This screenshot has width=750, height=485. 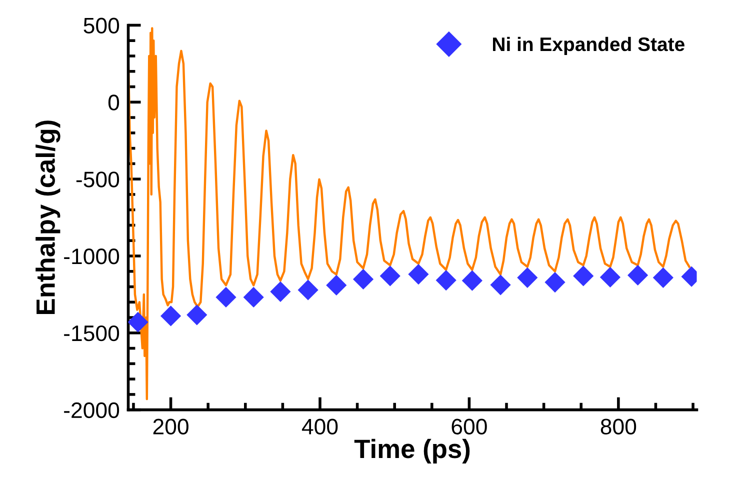 What do you see at coordinates (412, 451) in the screenshot?
I see `x-axis-title: Time (ps)` at bounding box center [412, 451].